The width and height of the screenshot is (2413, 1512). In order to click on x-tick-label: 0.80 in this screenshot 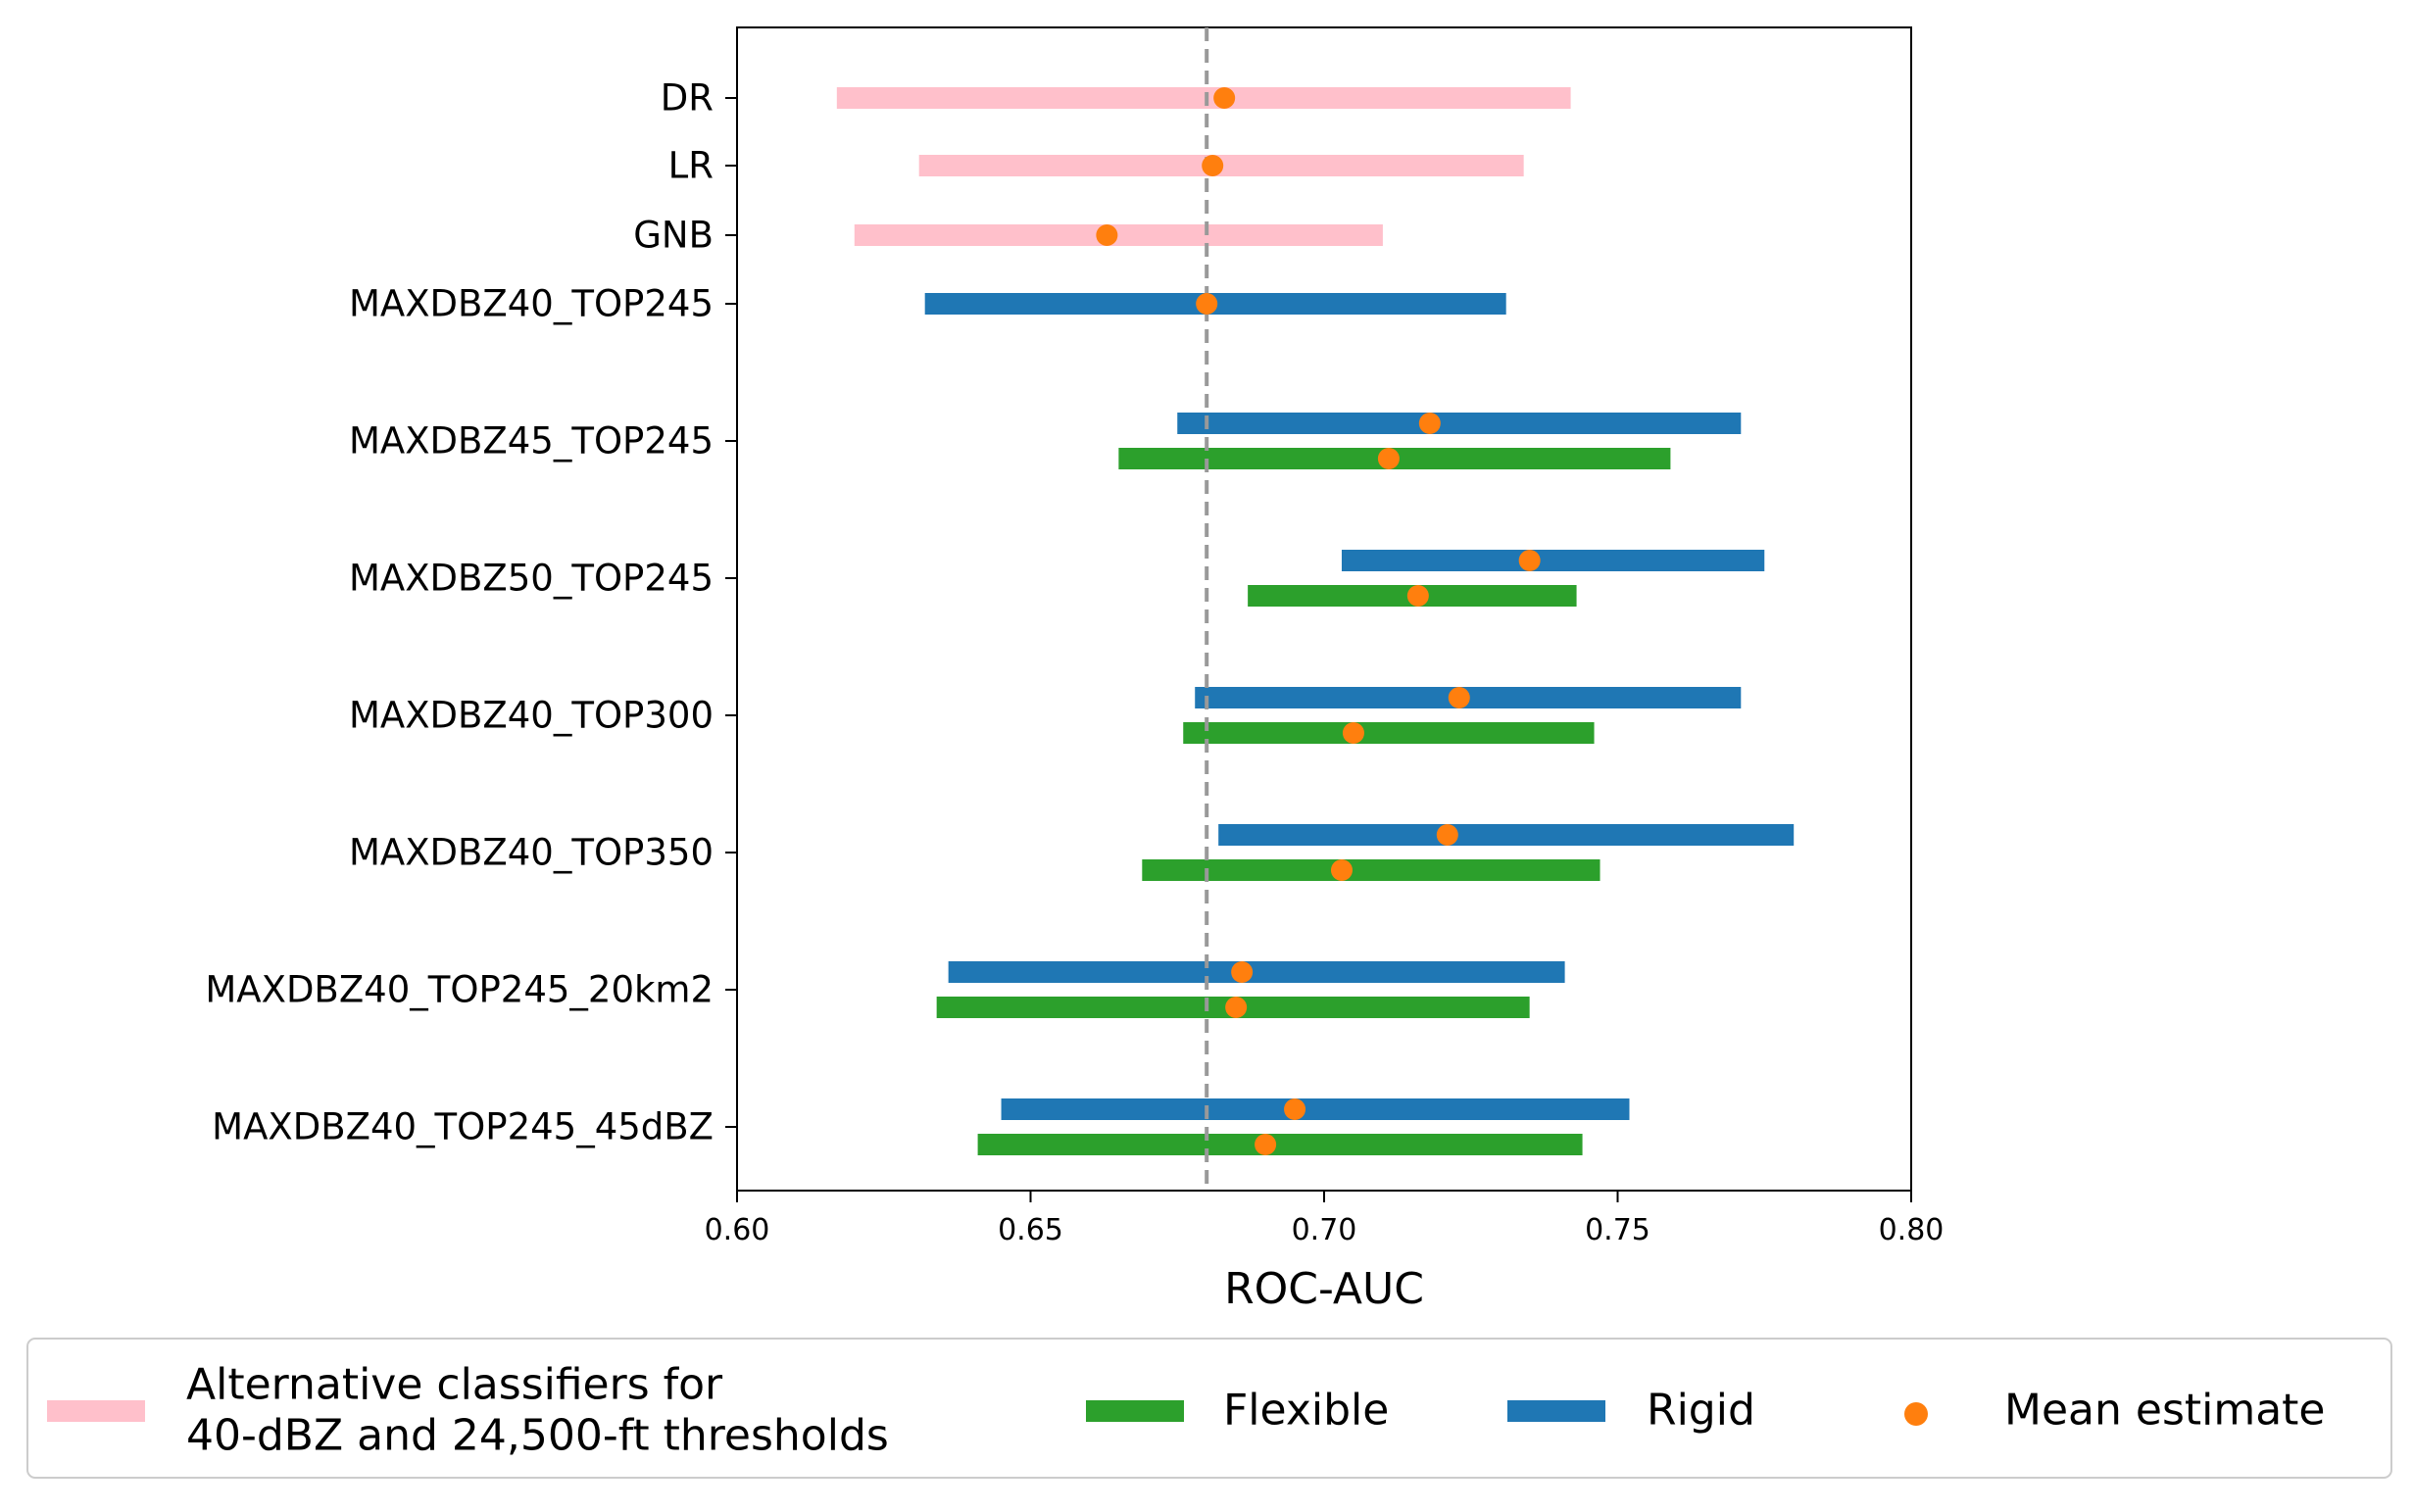, I will do `click(1912, 1230)`.